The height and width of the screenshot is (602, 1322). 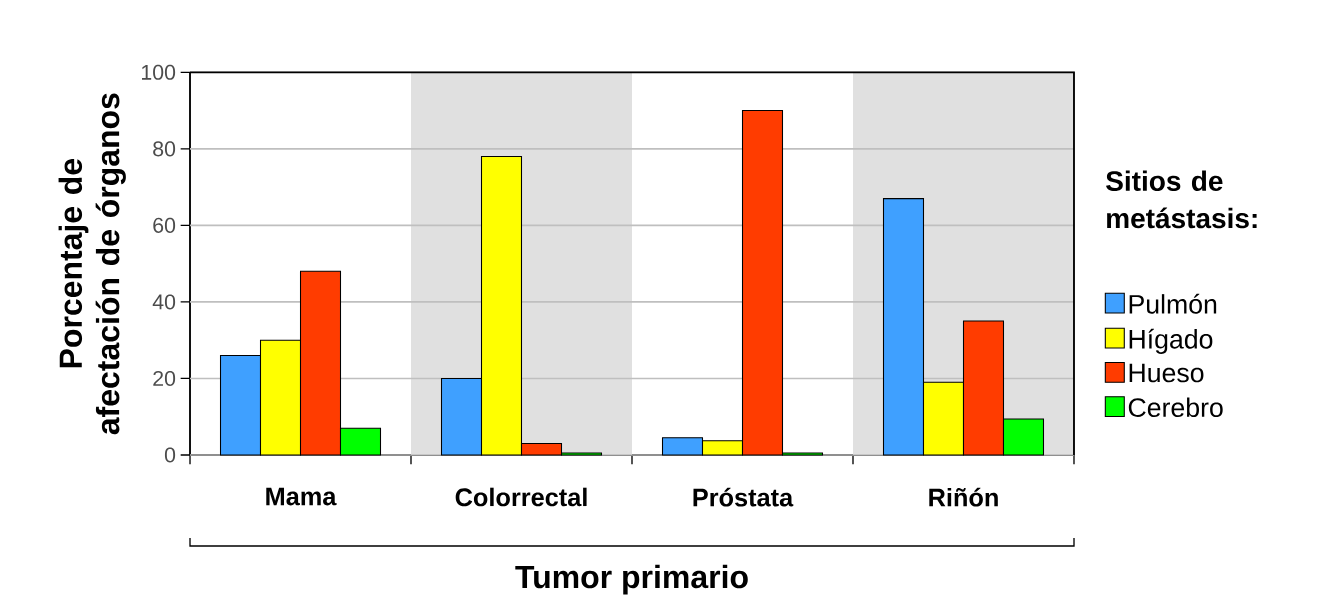 What do you see at coordinates (1173, 303) in the screenshot?
I see `legend-label: Pulmón` at bounding box center [1173, 303].